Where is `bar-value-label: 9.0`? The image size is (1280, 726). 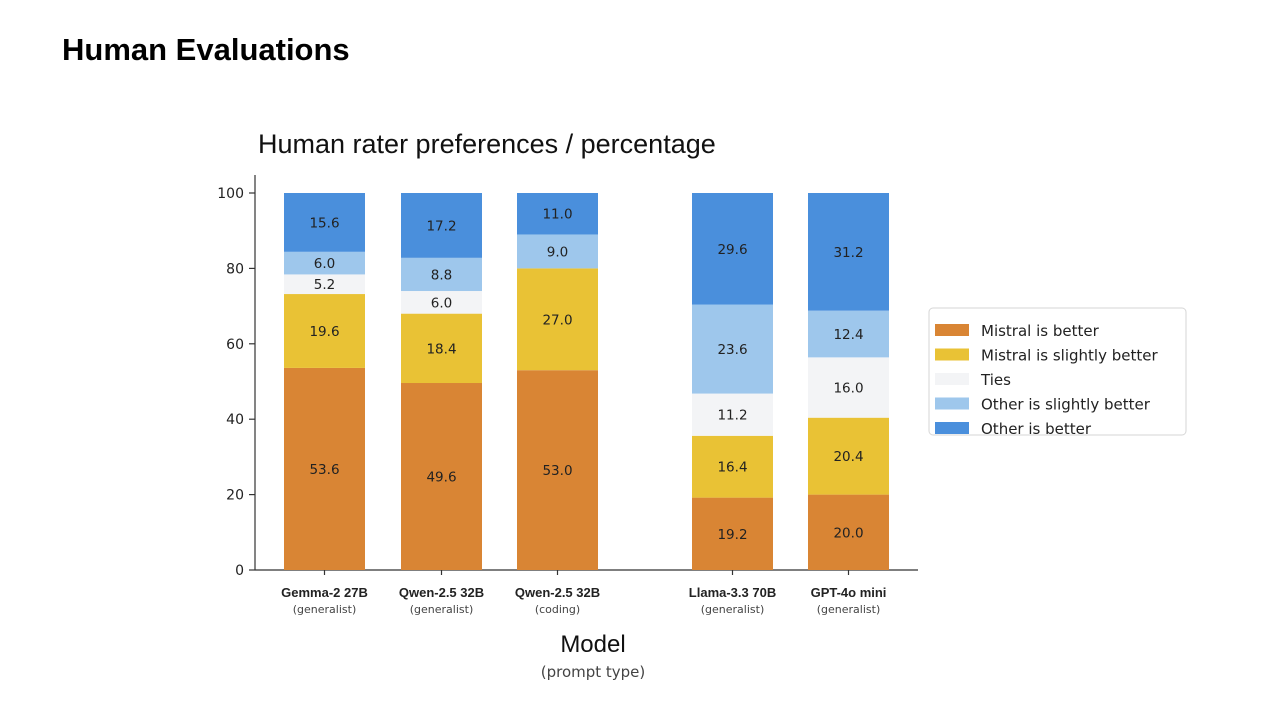 bar-value-label: 9.0 is located at coordinates (557, 252).